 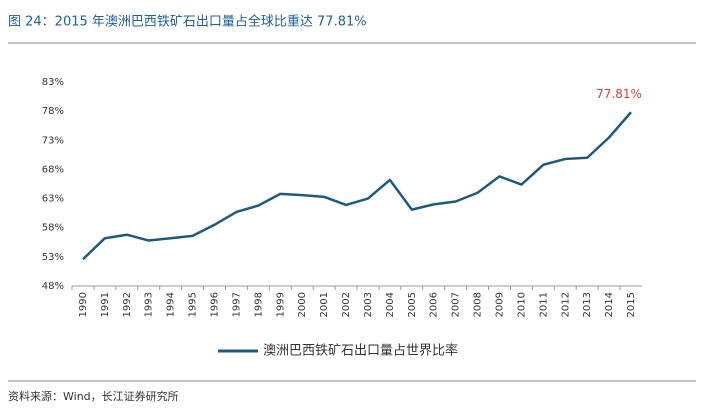 I want to click on value-label: 77.81%, so click(x=619, y=94).